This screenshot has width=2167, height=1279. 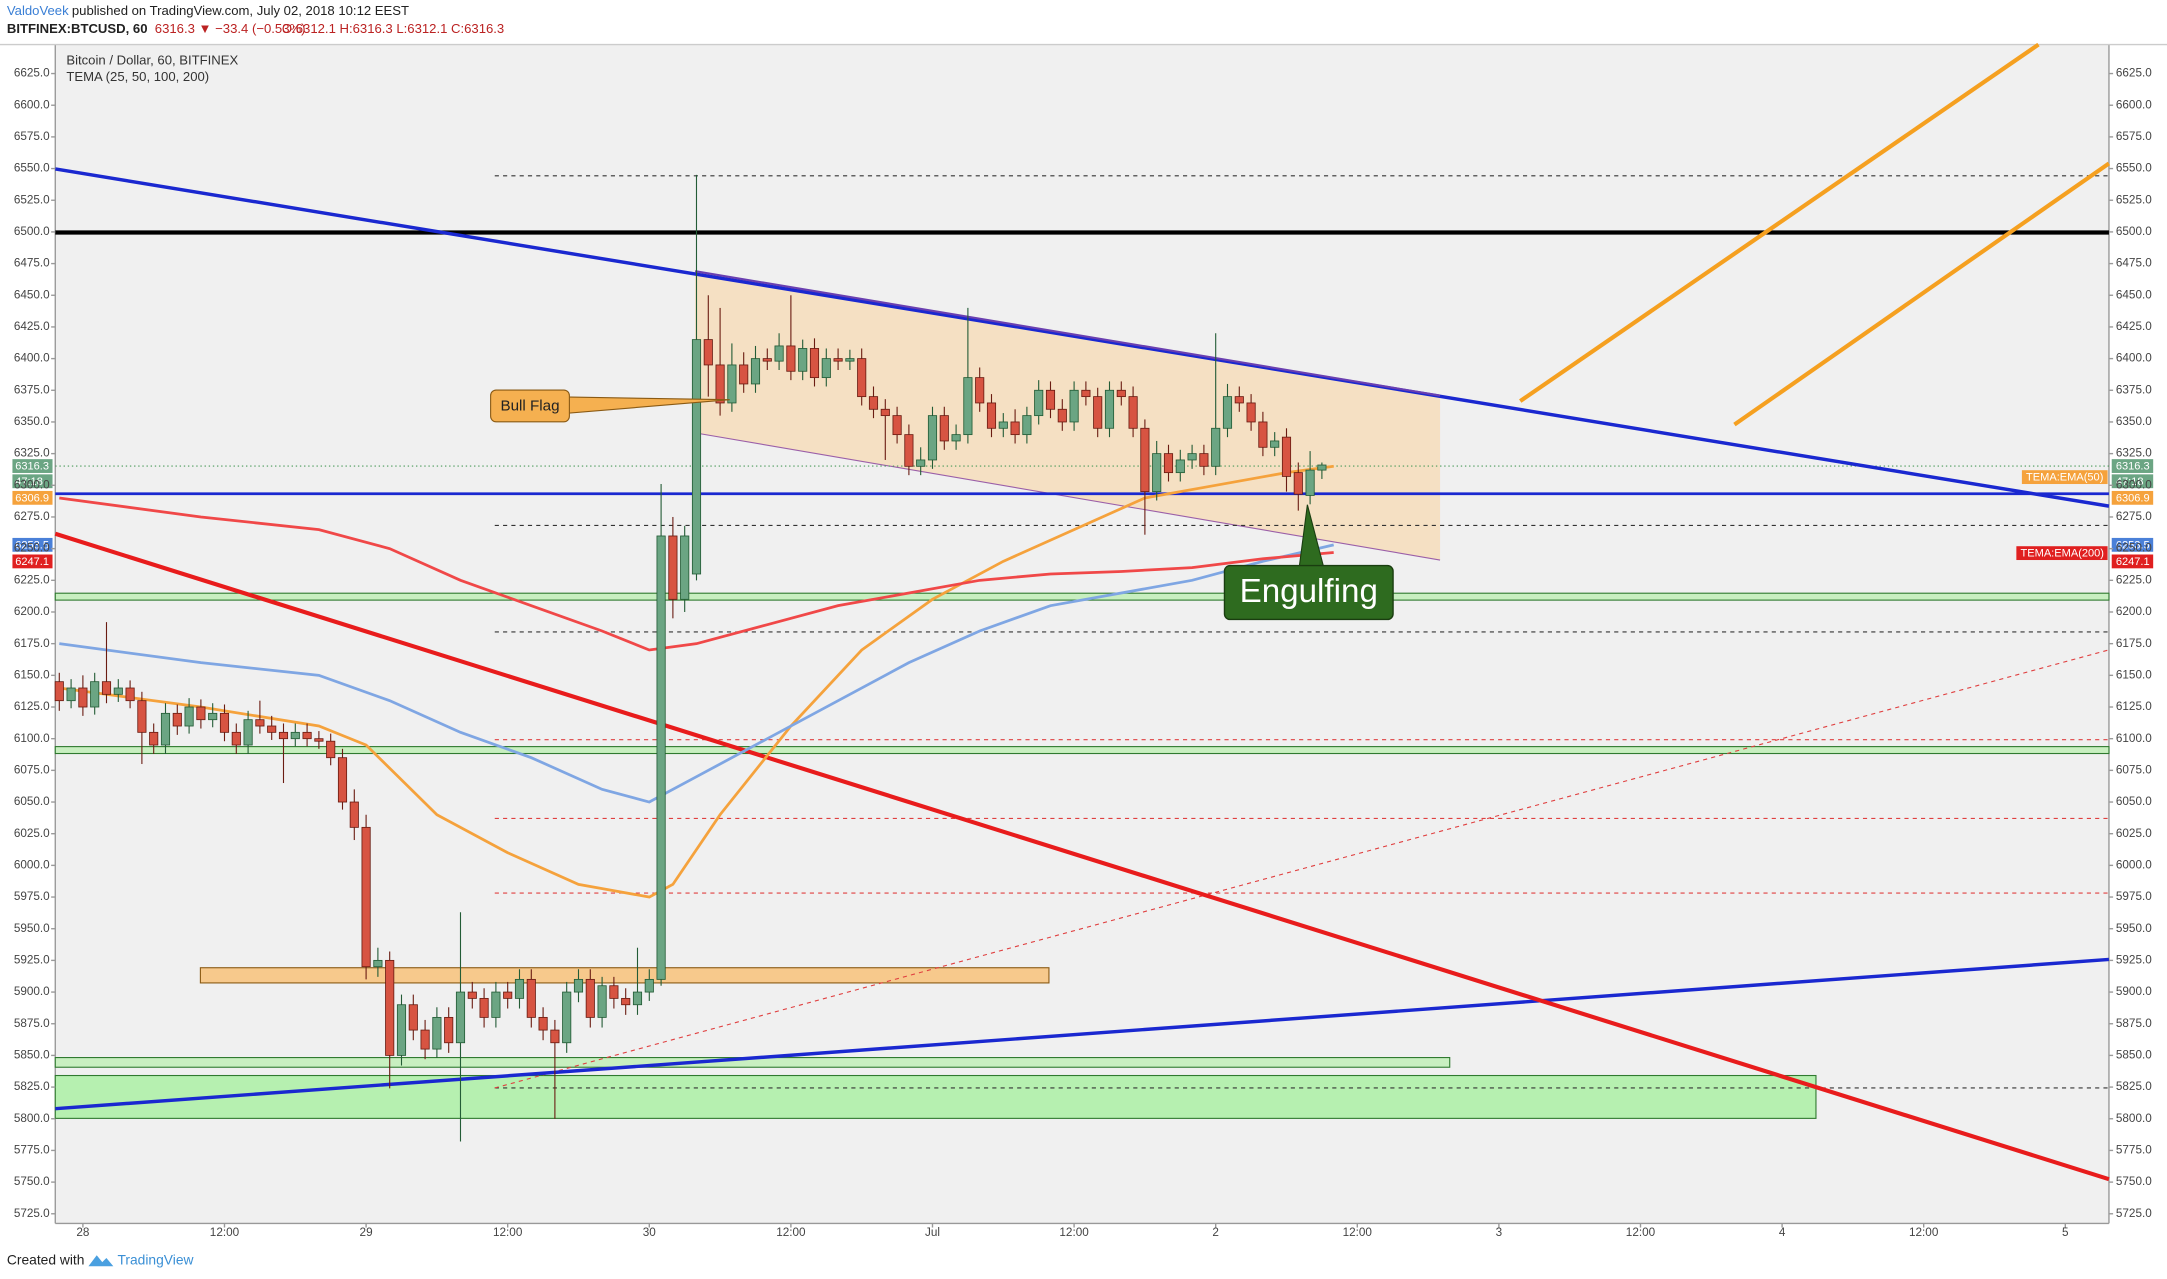 I want to click on y-tick-label: 6325.0, so click(x=2134, y=453).